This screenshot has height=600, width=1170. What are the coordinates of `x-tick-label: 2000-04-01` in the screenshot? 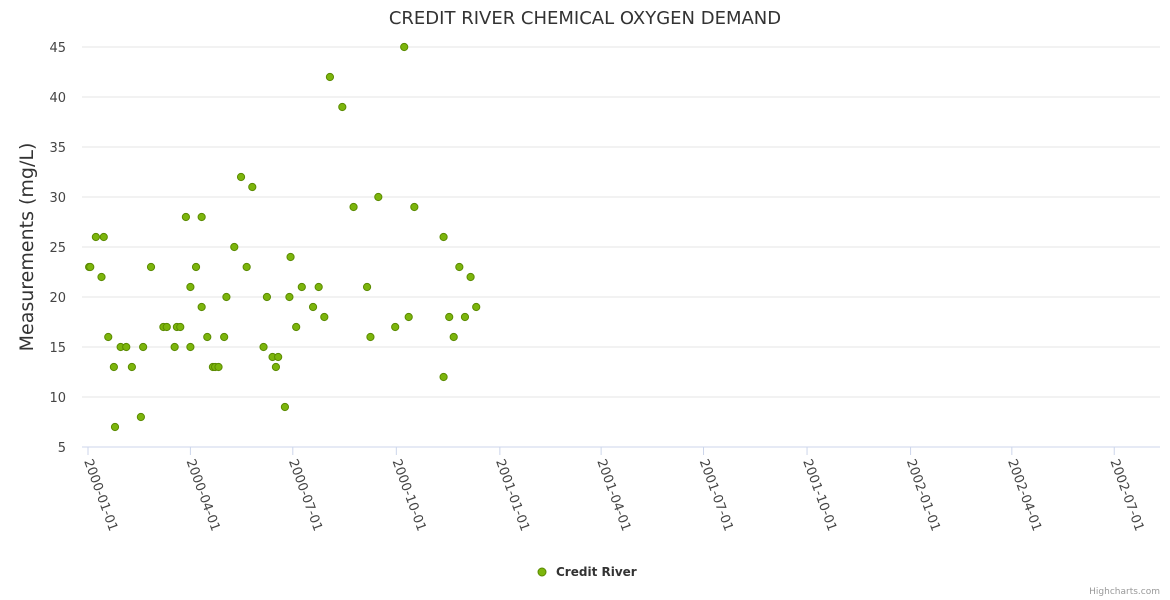 It's located at (203, 495).